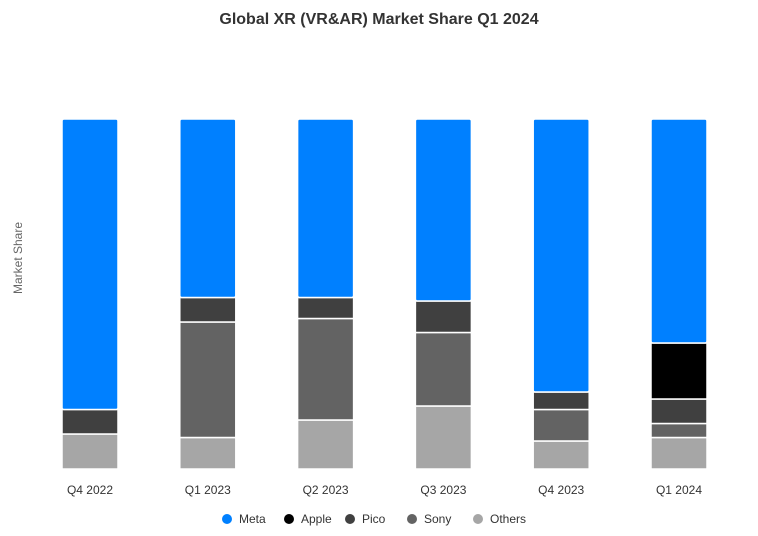 The width and height of the screenshot is (758, 536). Describe the element at coordinates (443, 437) in the screenshot. I see `bar-others-q3-2023` at that location.